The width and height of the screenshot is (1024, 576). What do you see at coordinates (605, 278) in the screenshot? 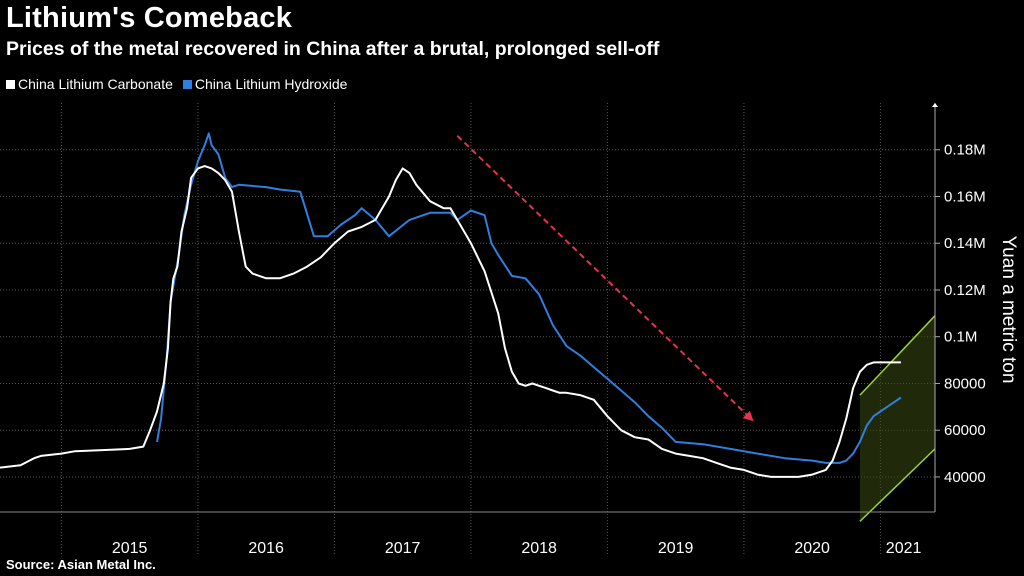
I see `downtrend-arrow` at bounding box center [605, 278].